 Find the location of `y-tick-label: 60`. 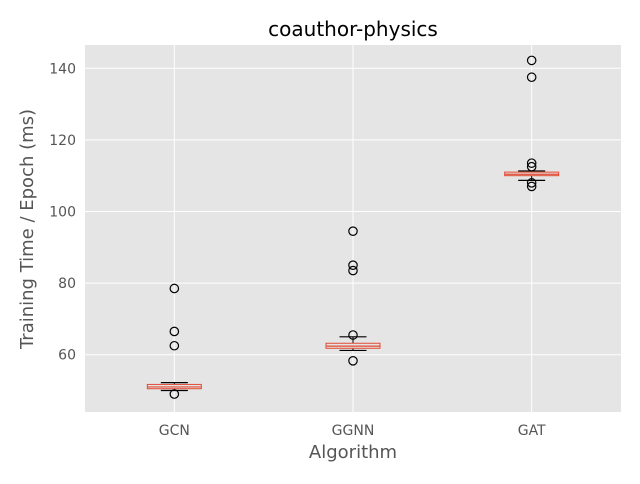

y-tick-label: 60 is located at coordinates (67, 356).